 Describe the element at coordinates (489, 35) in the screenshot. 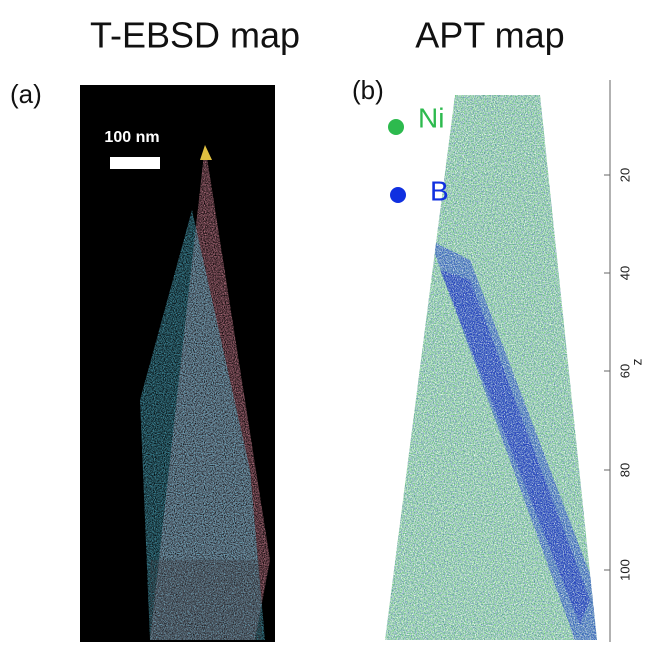

I see `panel-title: APT map` at that location.